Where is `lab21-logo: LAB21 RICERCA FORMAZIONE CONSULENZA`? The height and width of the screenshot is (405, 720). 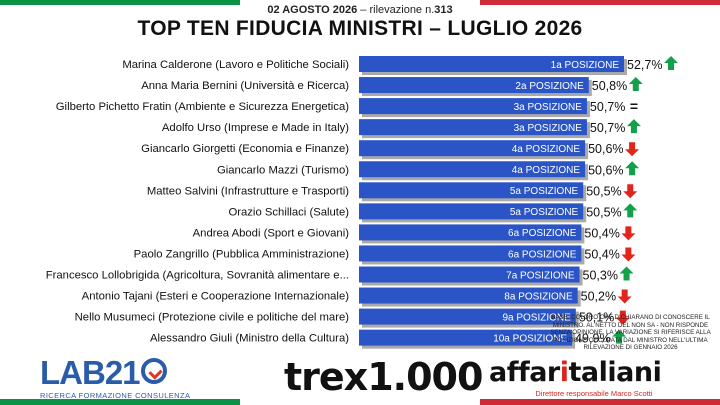 lab21-logo: LAB21 RICERCA FORMAZIONE CONSULENZA is located at coordinates (115, 377).